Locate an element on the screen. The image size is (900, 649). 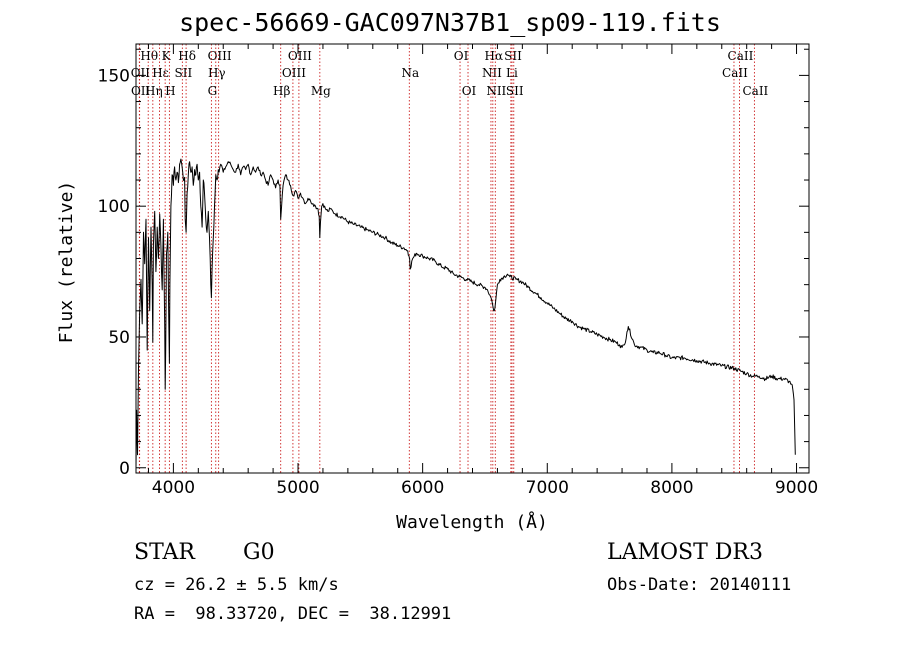
y-tick-label: 100 is located at coordinates (114, 207).